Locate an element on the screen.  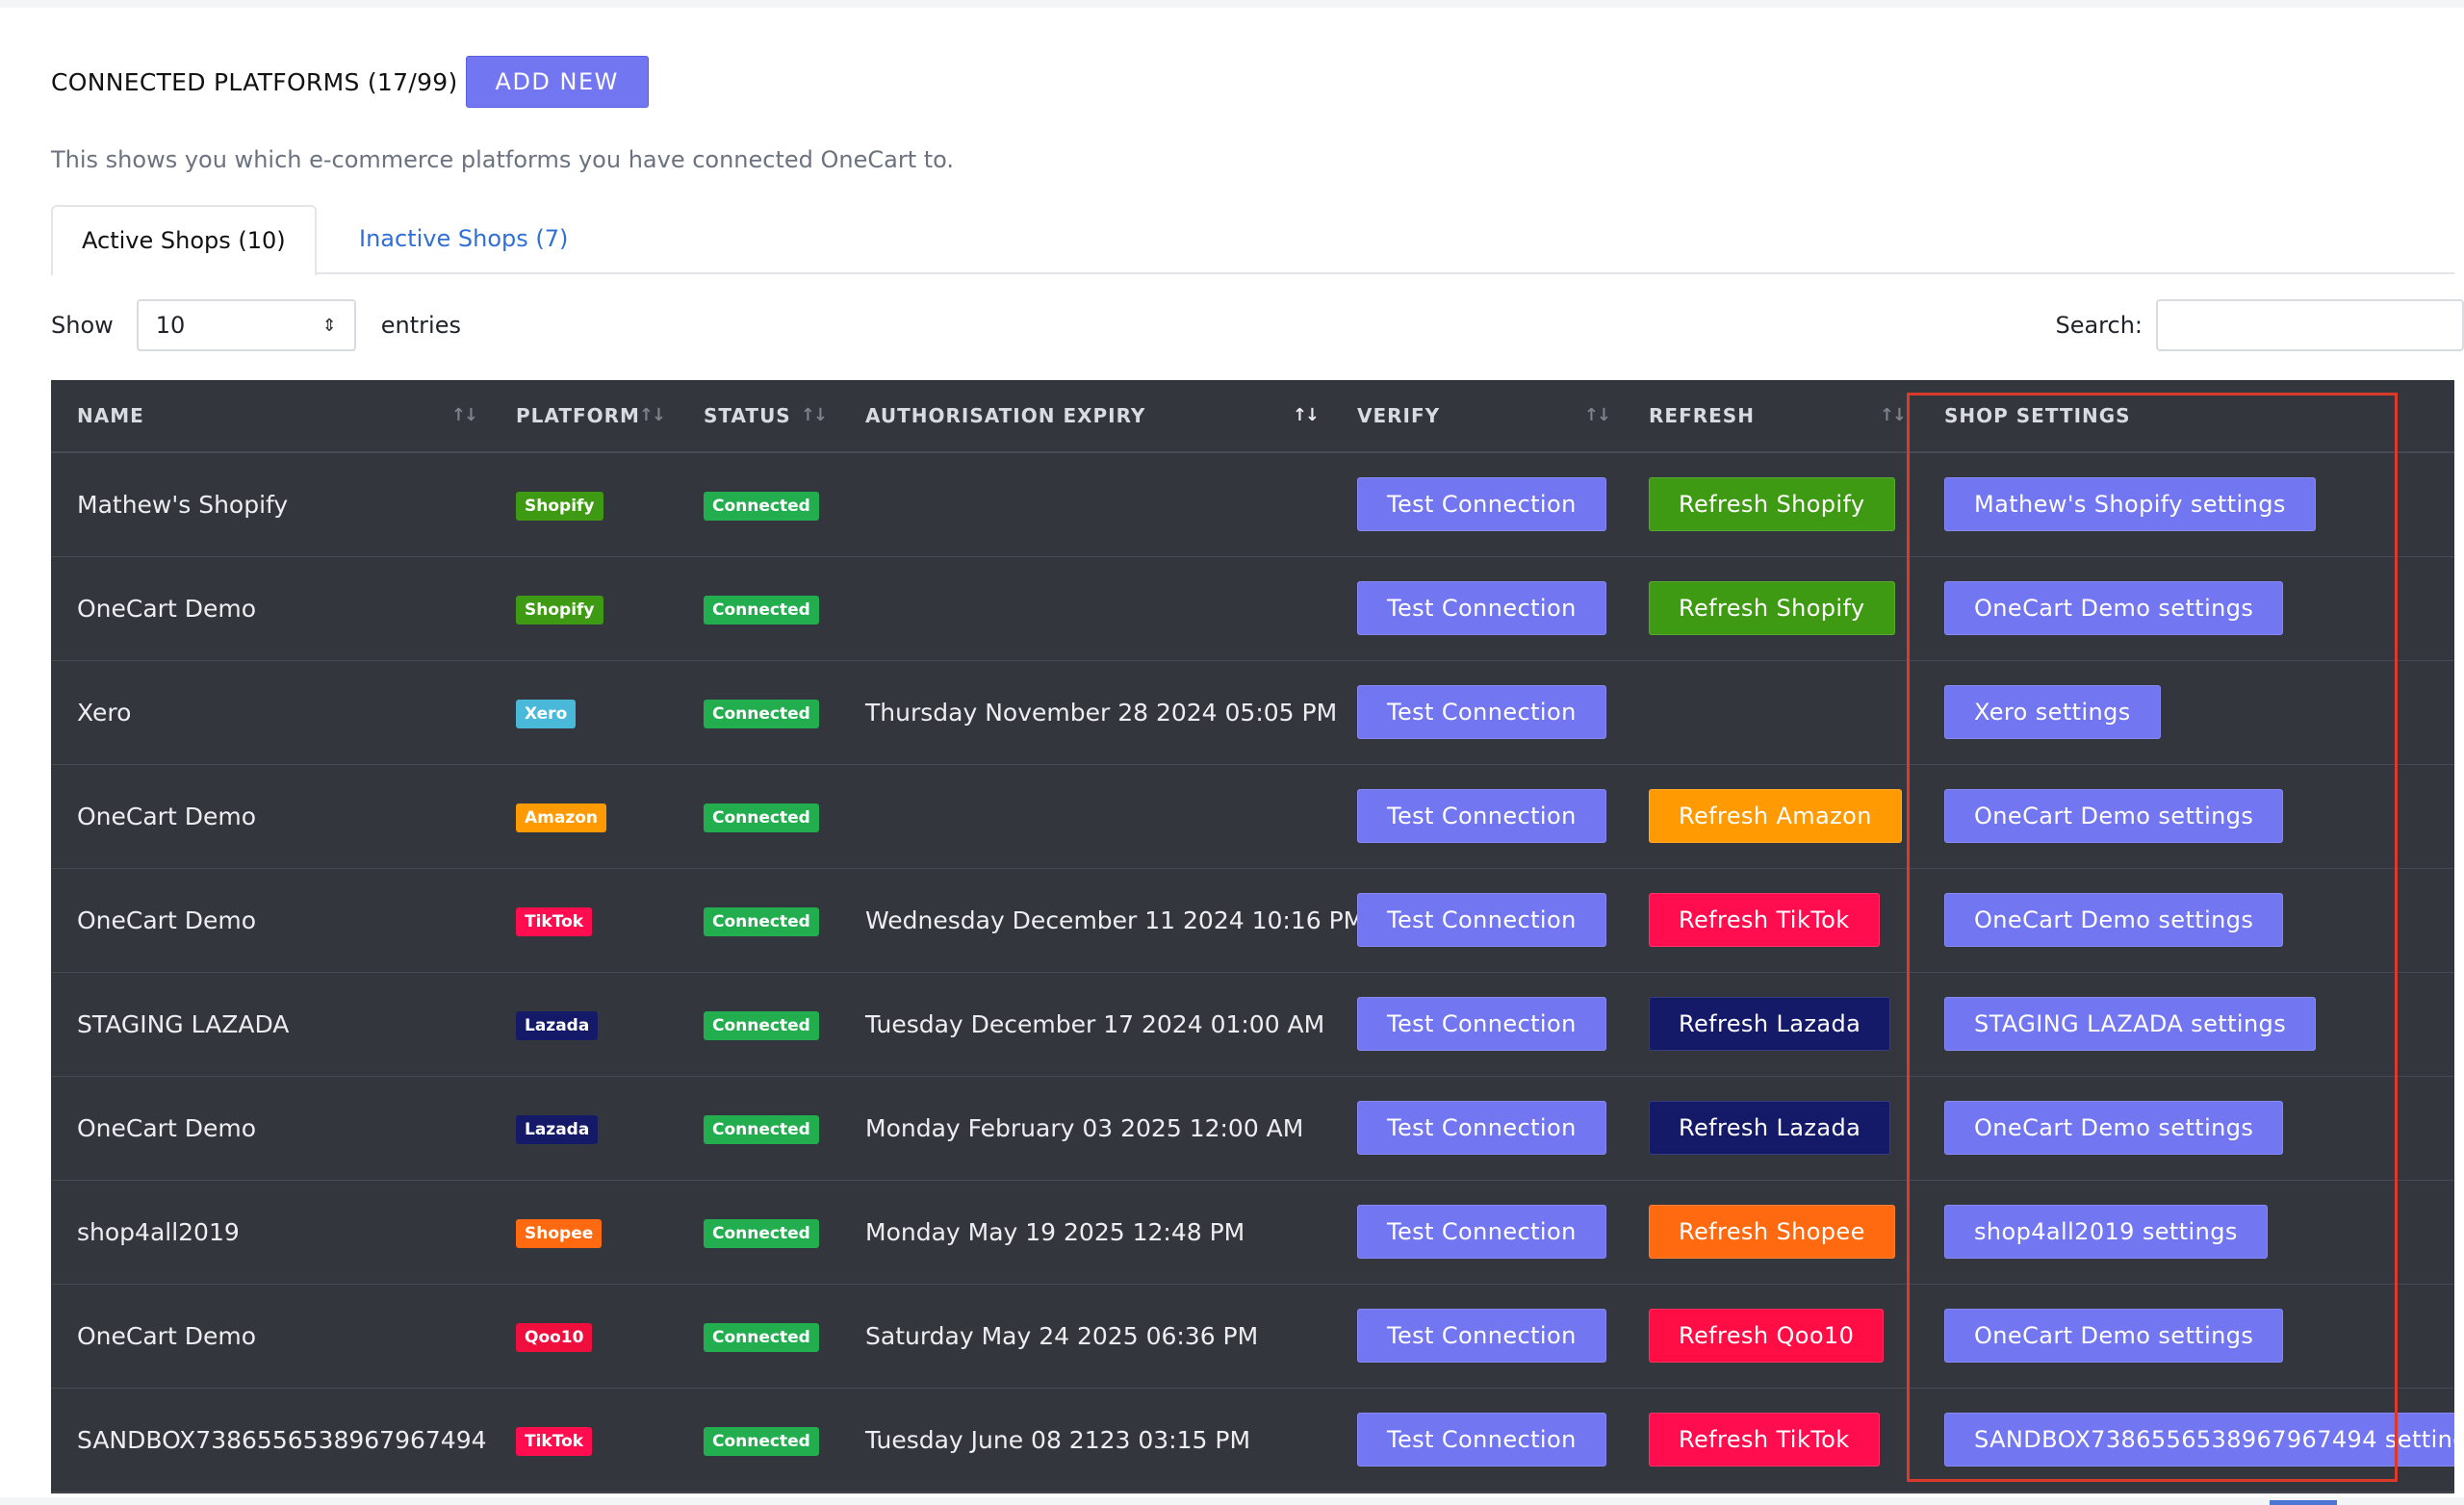
column-header-shop-settings: SHOP SETTINGS is located at coordinates (2186, 416).